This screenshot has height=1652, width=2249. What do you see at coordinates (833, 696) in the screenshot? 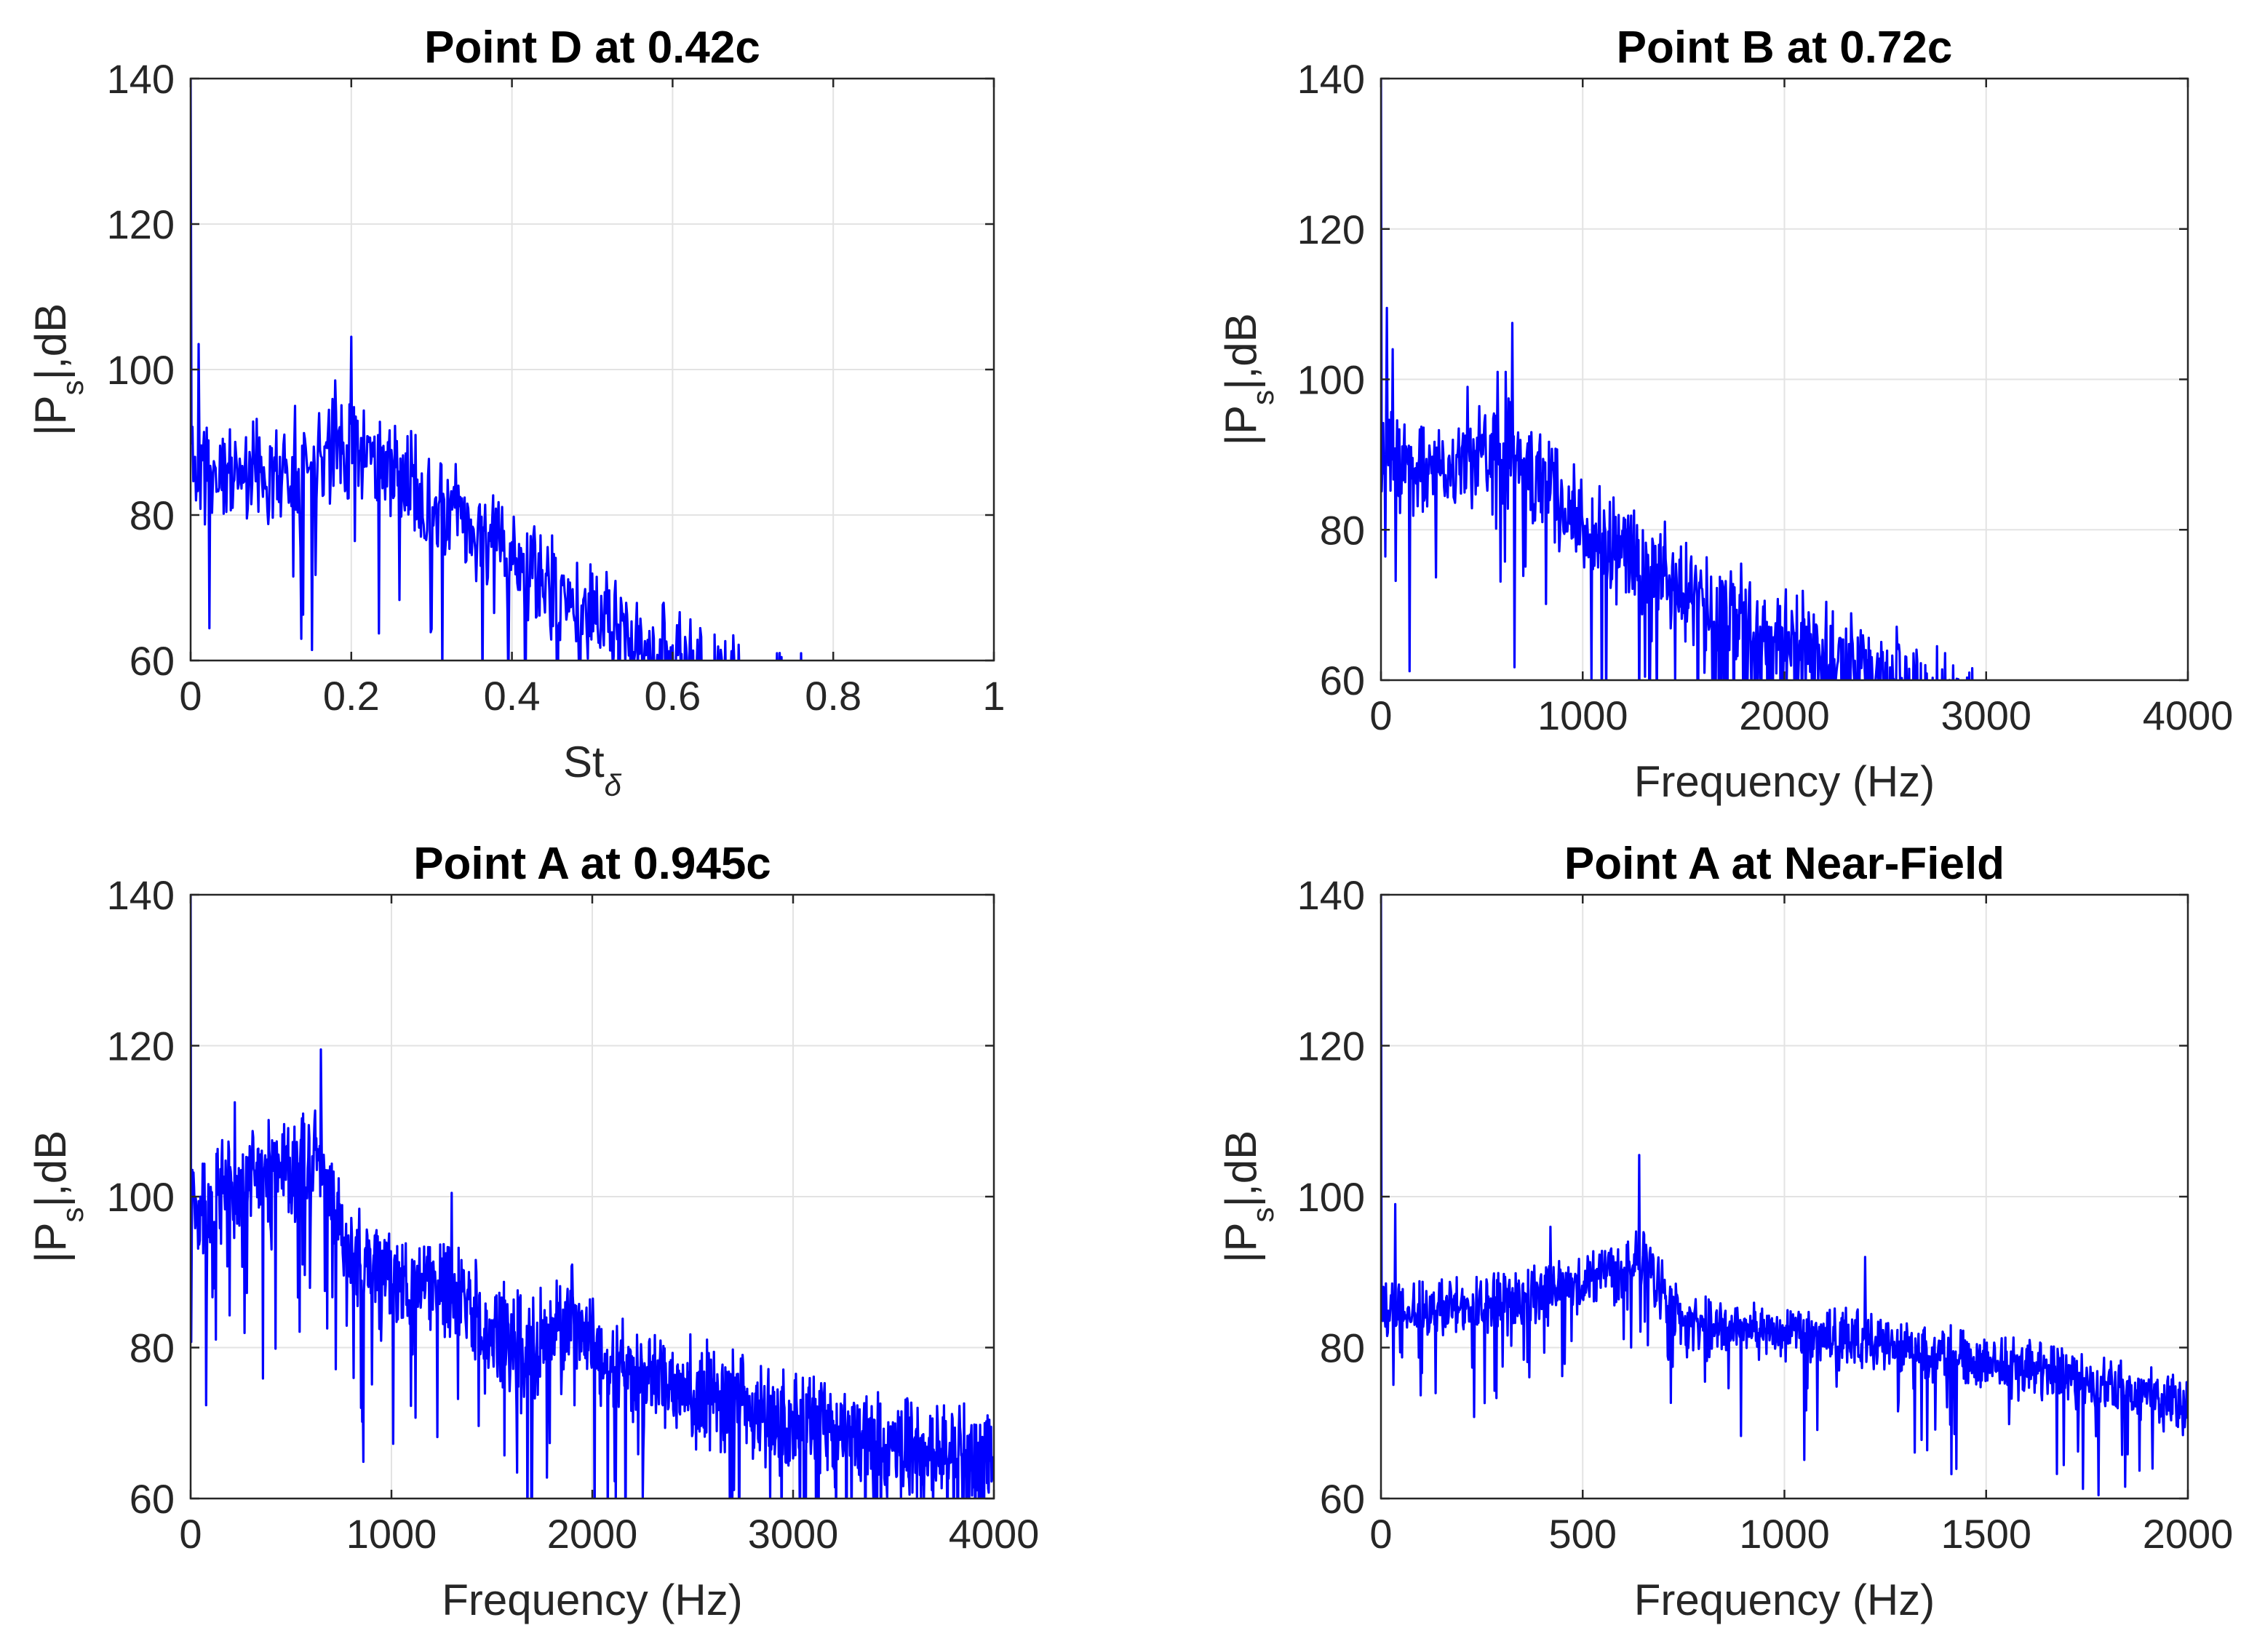
I see `x-tick-label: 0.8` at bounding box center [833, 696].